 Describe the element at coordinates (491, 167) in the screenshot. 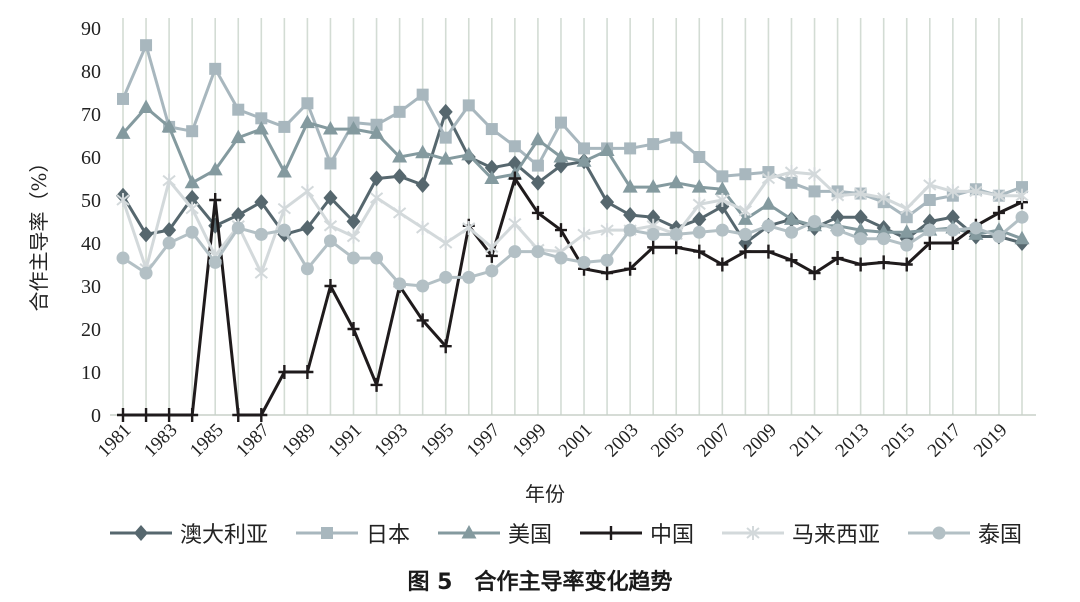

I see `australia-point-1997` at that location.